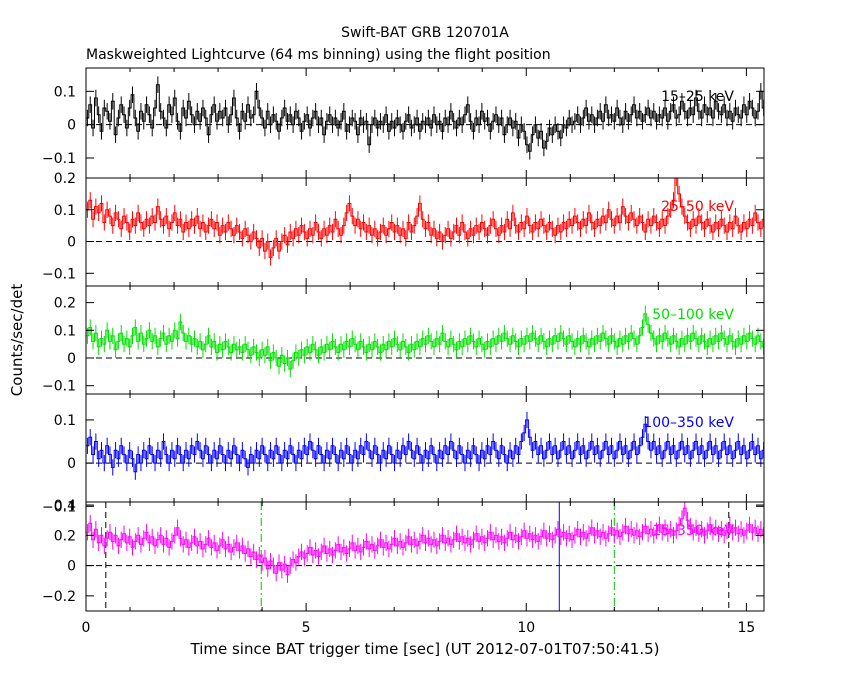 Image resolution: width=850 pixels, height=680 pixels. I want to click on x-tick-labels: 0 5 10 15, so click(419, 628).